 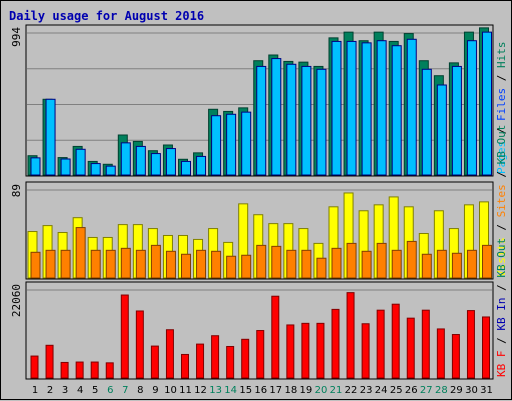 What do you see at coordinates (215, 390) in the screenshot?
I see `x-tick-label-13: 13` at bounding box center [215, 390].